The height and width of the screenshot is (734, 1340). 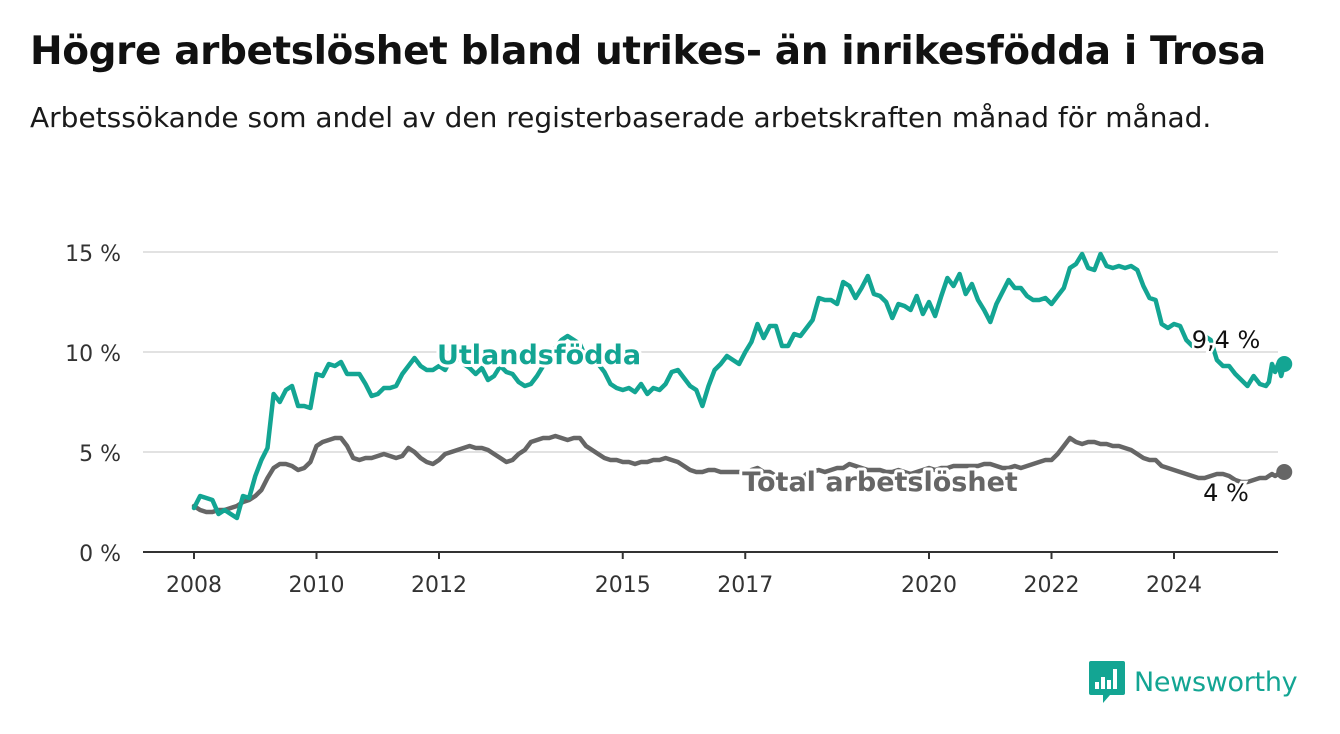 What do you see at coordinates (1226, 340) in the screenshot?
I see `series-end-label-0: 9,4 %` at bounding box center [1226, 340].